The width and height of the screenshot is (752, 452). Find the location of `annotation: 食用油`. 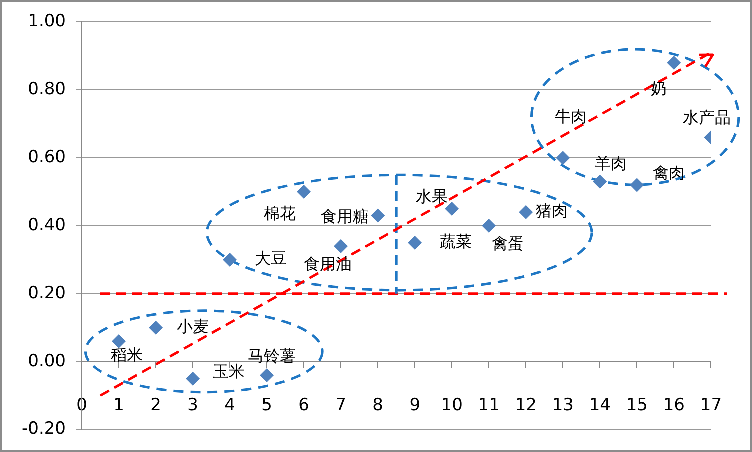

annotation: 食用油 is located at coordinates (328, 264).